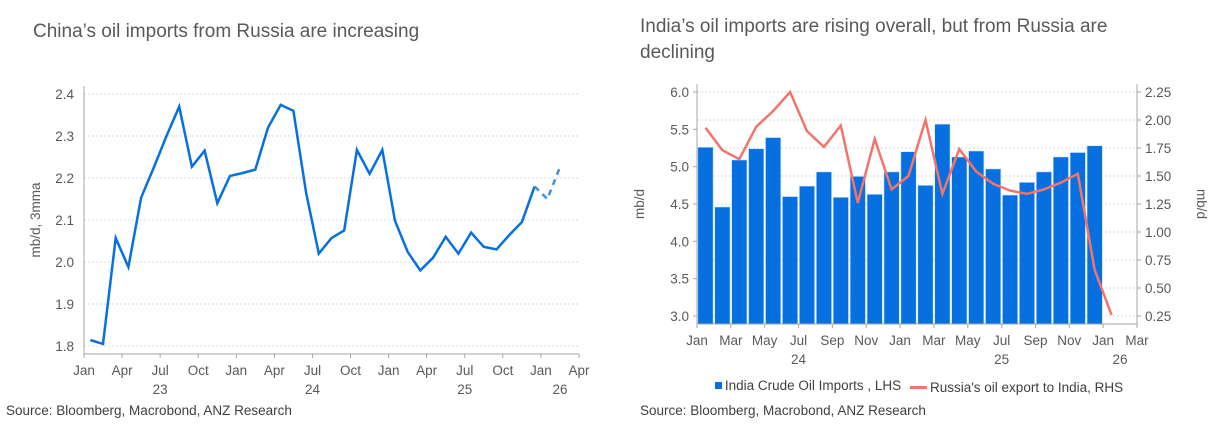 The width and height of the screenshot is (1218, 432). I want to click on y-left-tick-label: 3.0, so click(679, 316).